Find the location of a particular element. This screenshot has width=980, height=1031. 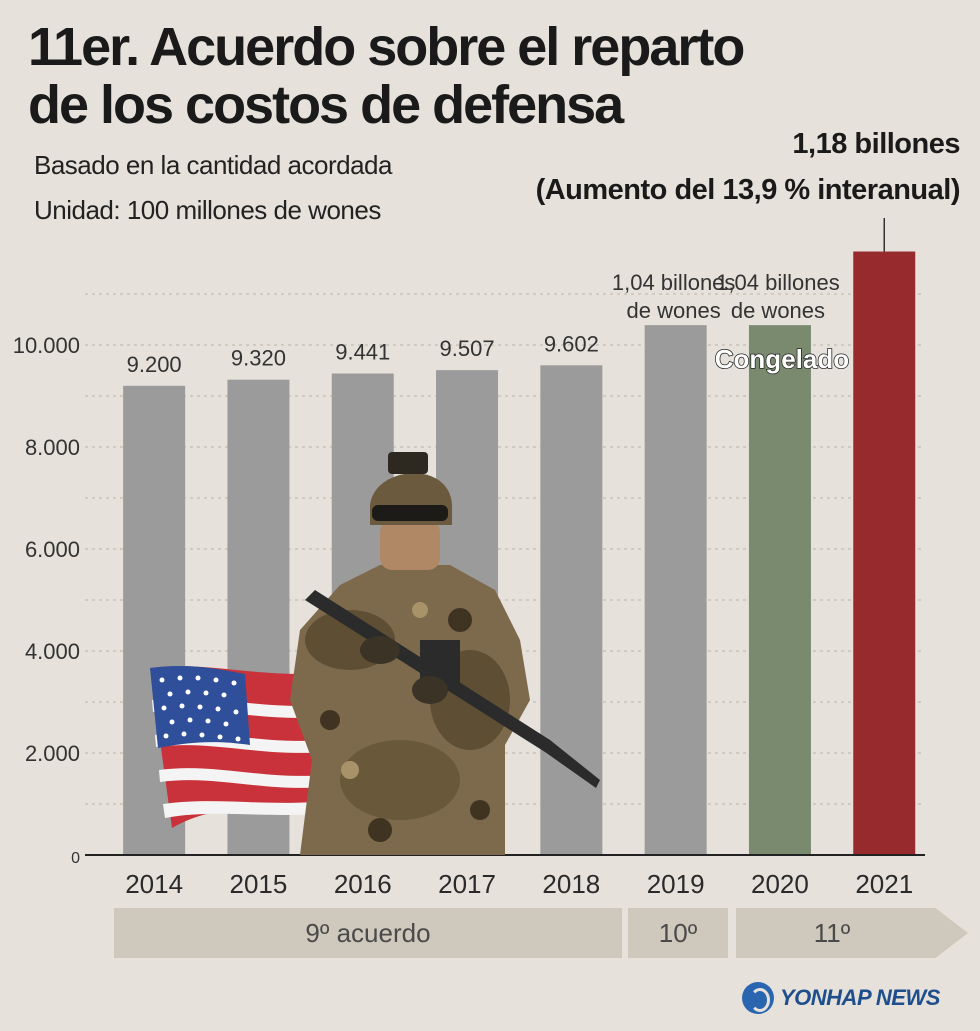

x-tick-label: 2015 is located at coordinates (259, 884).